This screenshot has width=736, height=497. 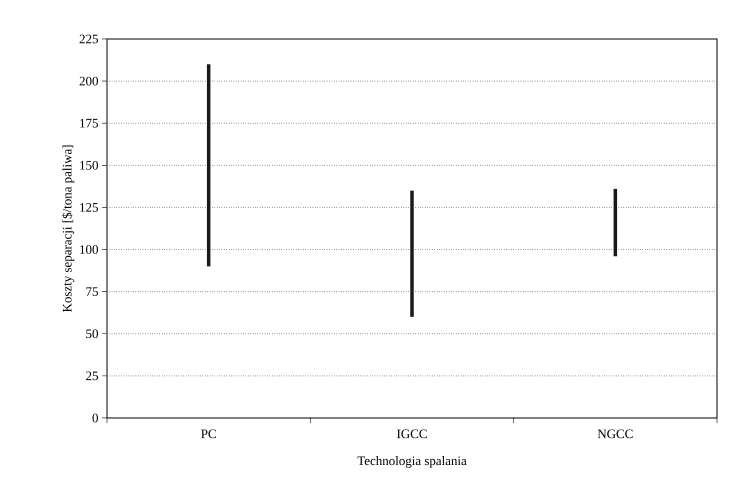 What do you see at coordinates (92, 291) in the screenshot?
I see `y-tick-label: 75` at bounding box center [92, 291].